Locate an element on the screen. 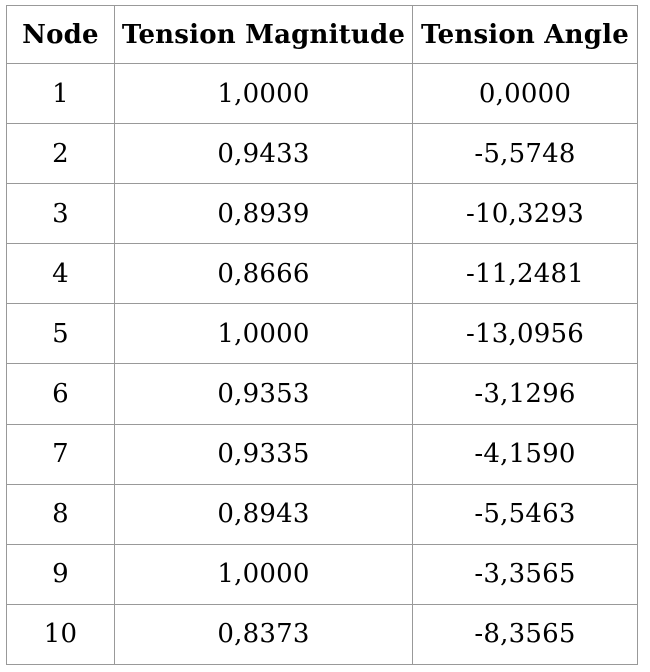 The width and height of the screenshot is (650, 672). table-row: 6 0,9353 -3,1296 is located at coordinates (322, 394).